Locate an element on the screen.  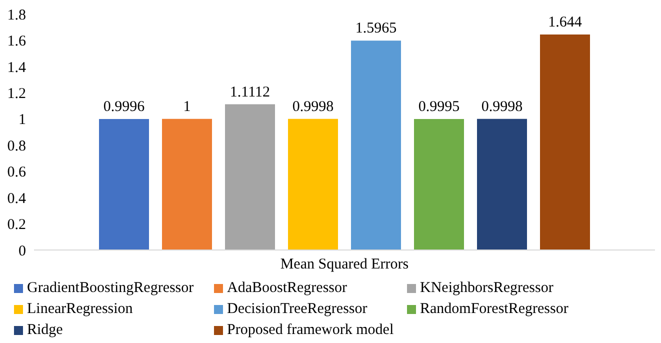
y-tick-label: 1 is located at coordinates (22, 120).